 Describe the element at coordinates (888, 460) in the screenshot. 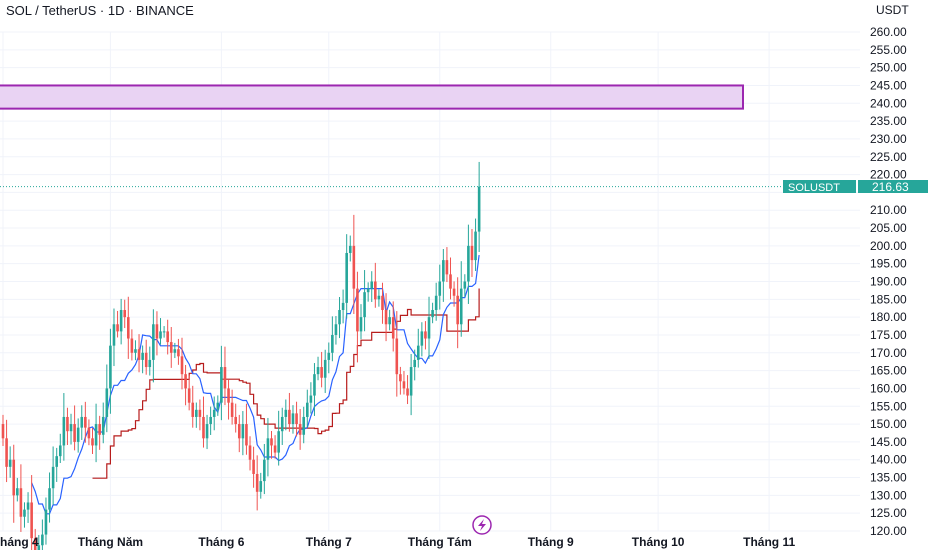

I see `y-tick-label: 140.00` at that location.